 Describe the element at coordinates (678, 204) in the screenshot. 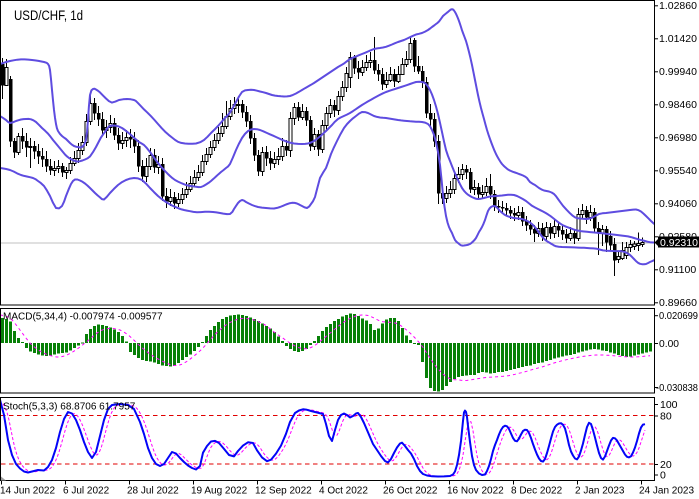

I see `svg-text: 0.94060` at that location.